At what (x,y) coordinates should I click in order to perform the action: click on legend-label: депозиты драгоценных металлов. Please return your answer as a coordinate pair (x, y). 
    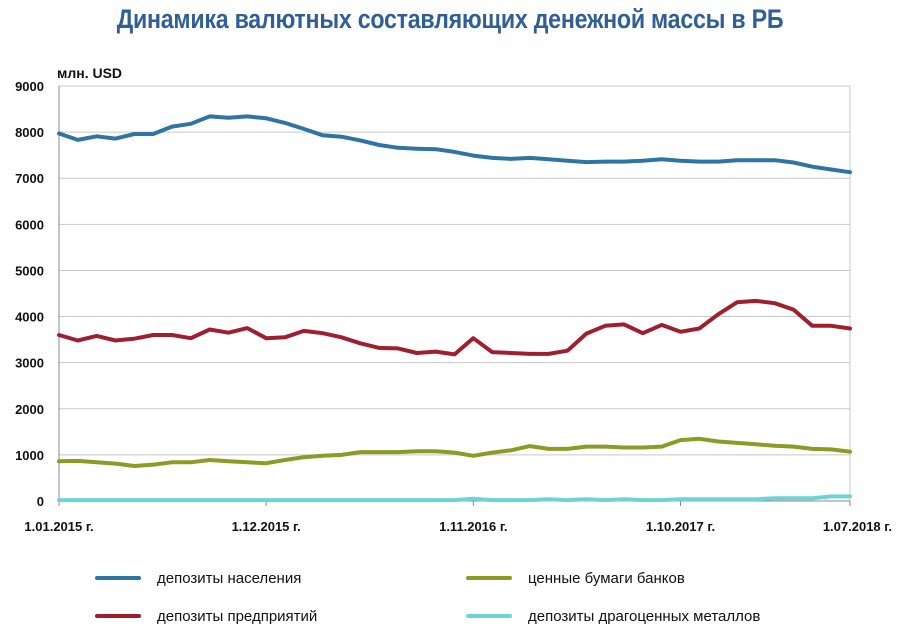
    Looking at the image, I should click on (644, 616).